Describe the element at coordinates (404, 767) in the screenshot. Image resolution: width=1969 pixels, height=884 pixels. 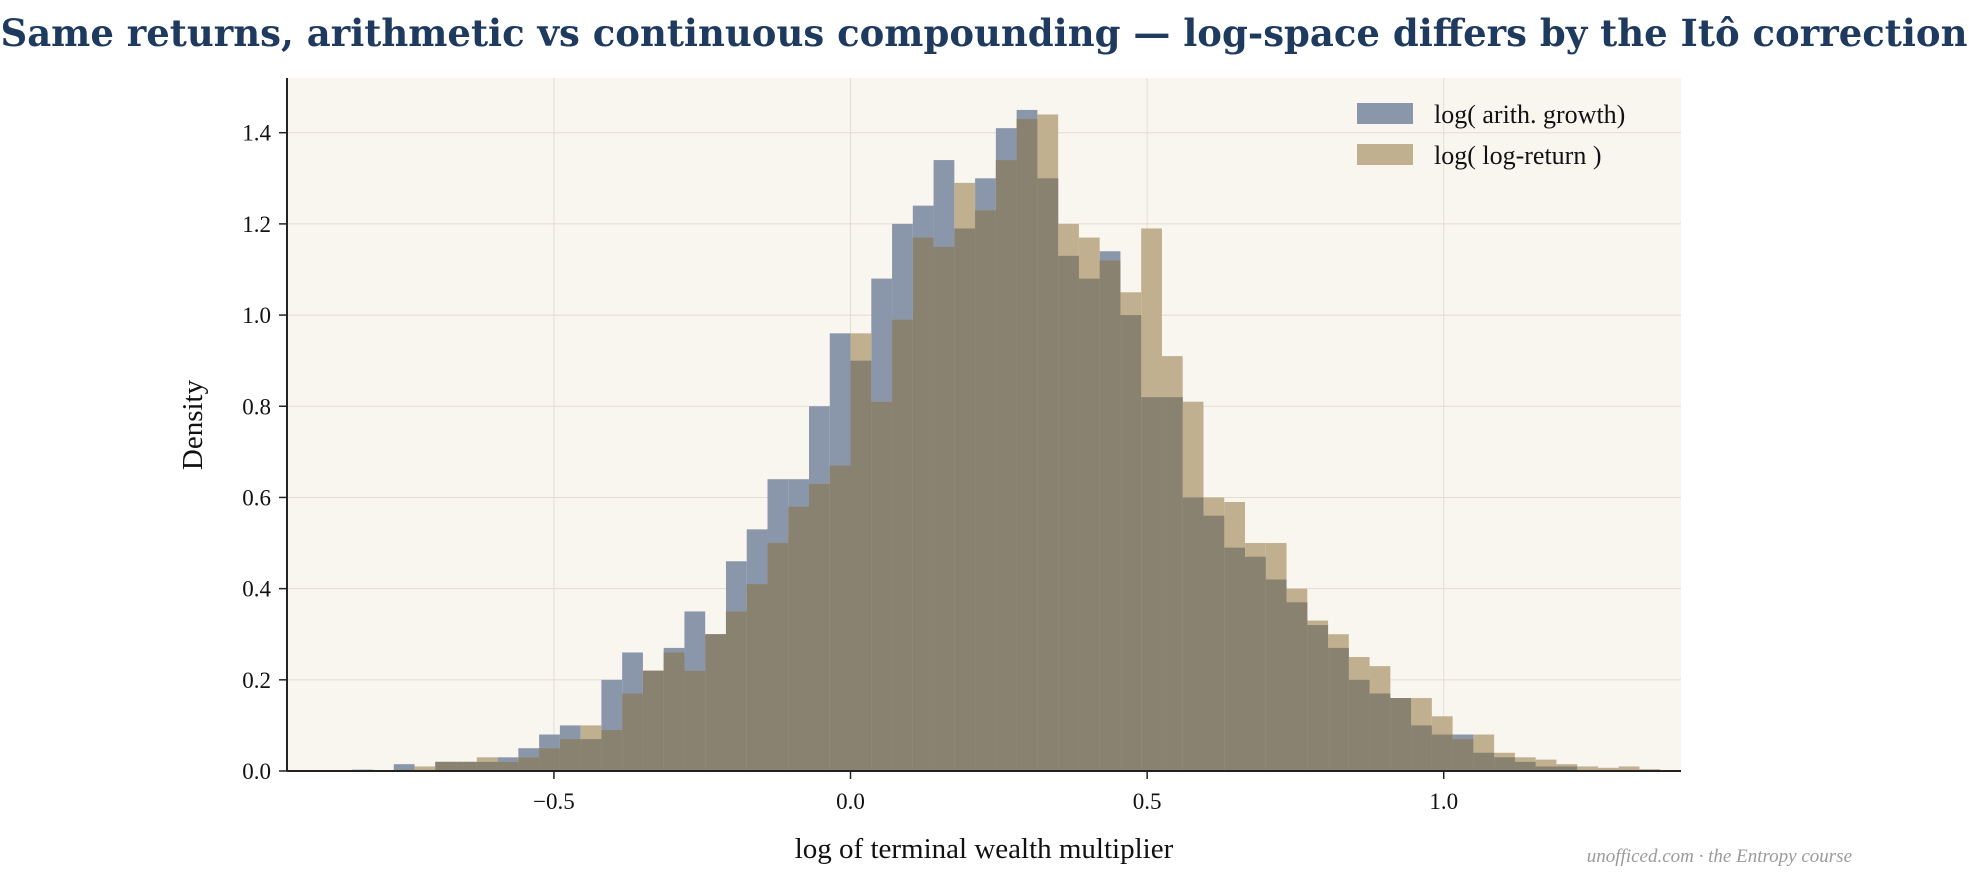
I see `bar-arith-growth` at that location.